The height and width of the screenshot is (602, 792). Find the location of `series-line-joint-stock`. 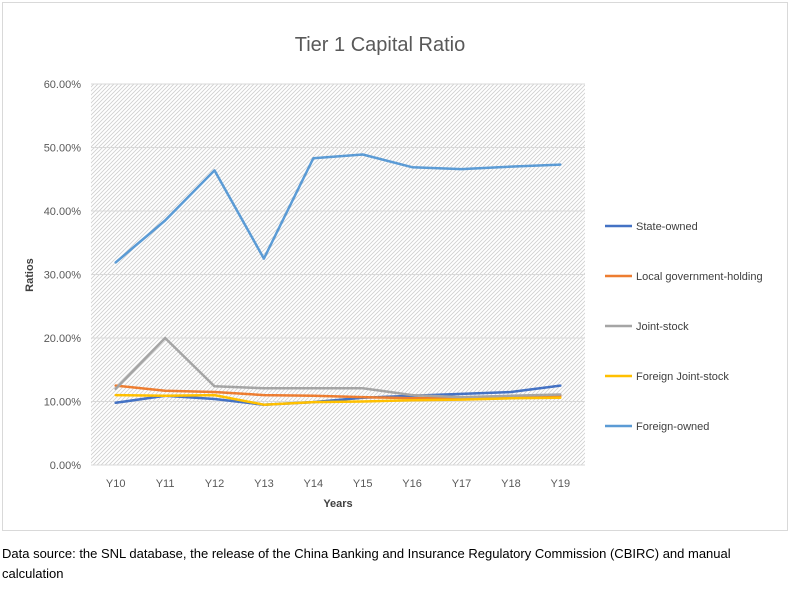

series-line-joint-stock is located at coordinates (338, 367).